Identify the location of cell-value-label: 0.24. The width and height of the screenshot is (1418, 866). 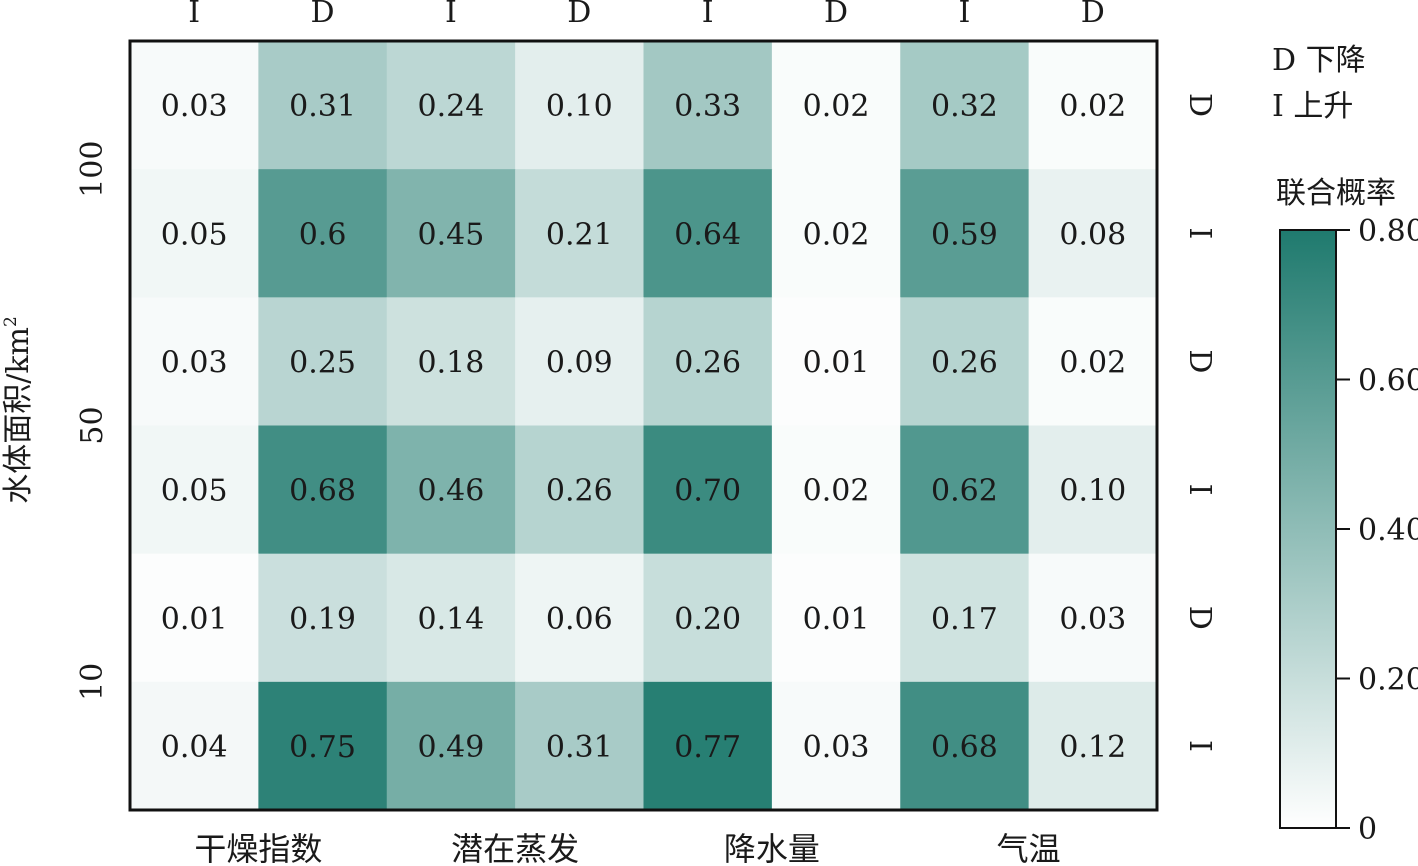
(451, 106).